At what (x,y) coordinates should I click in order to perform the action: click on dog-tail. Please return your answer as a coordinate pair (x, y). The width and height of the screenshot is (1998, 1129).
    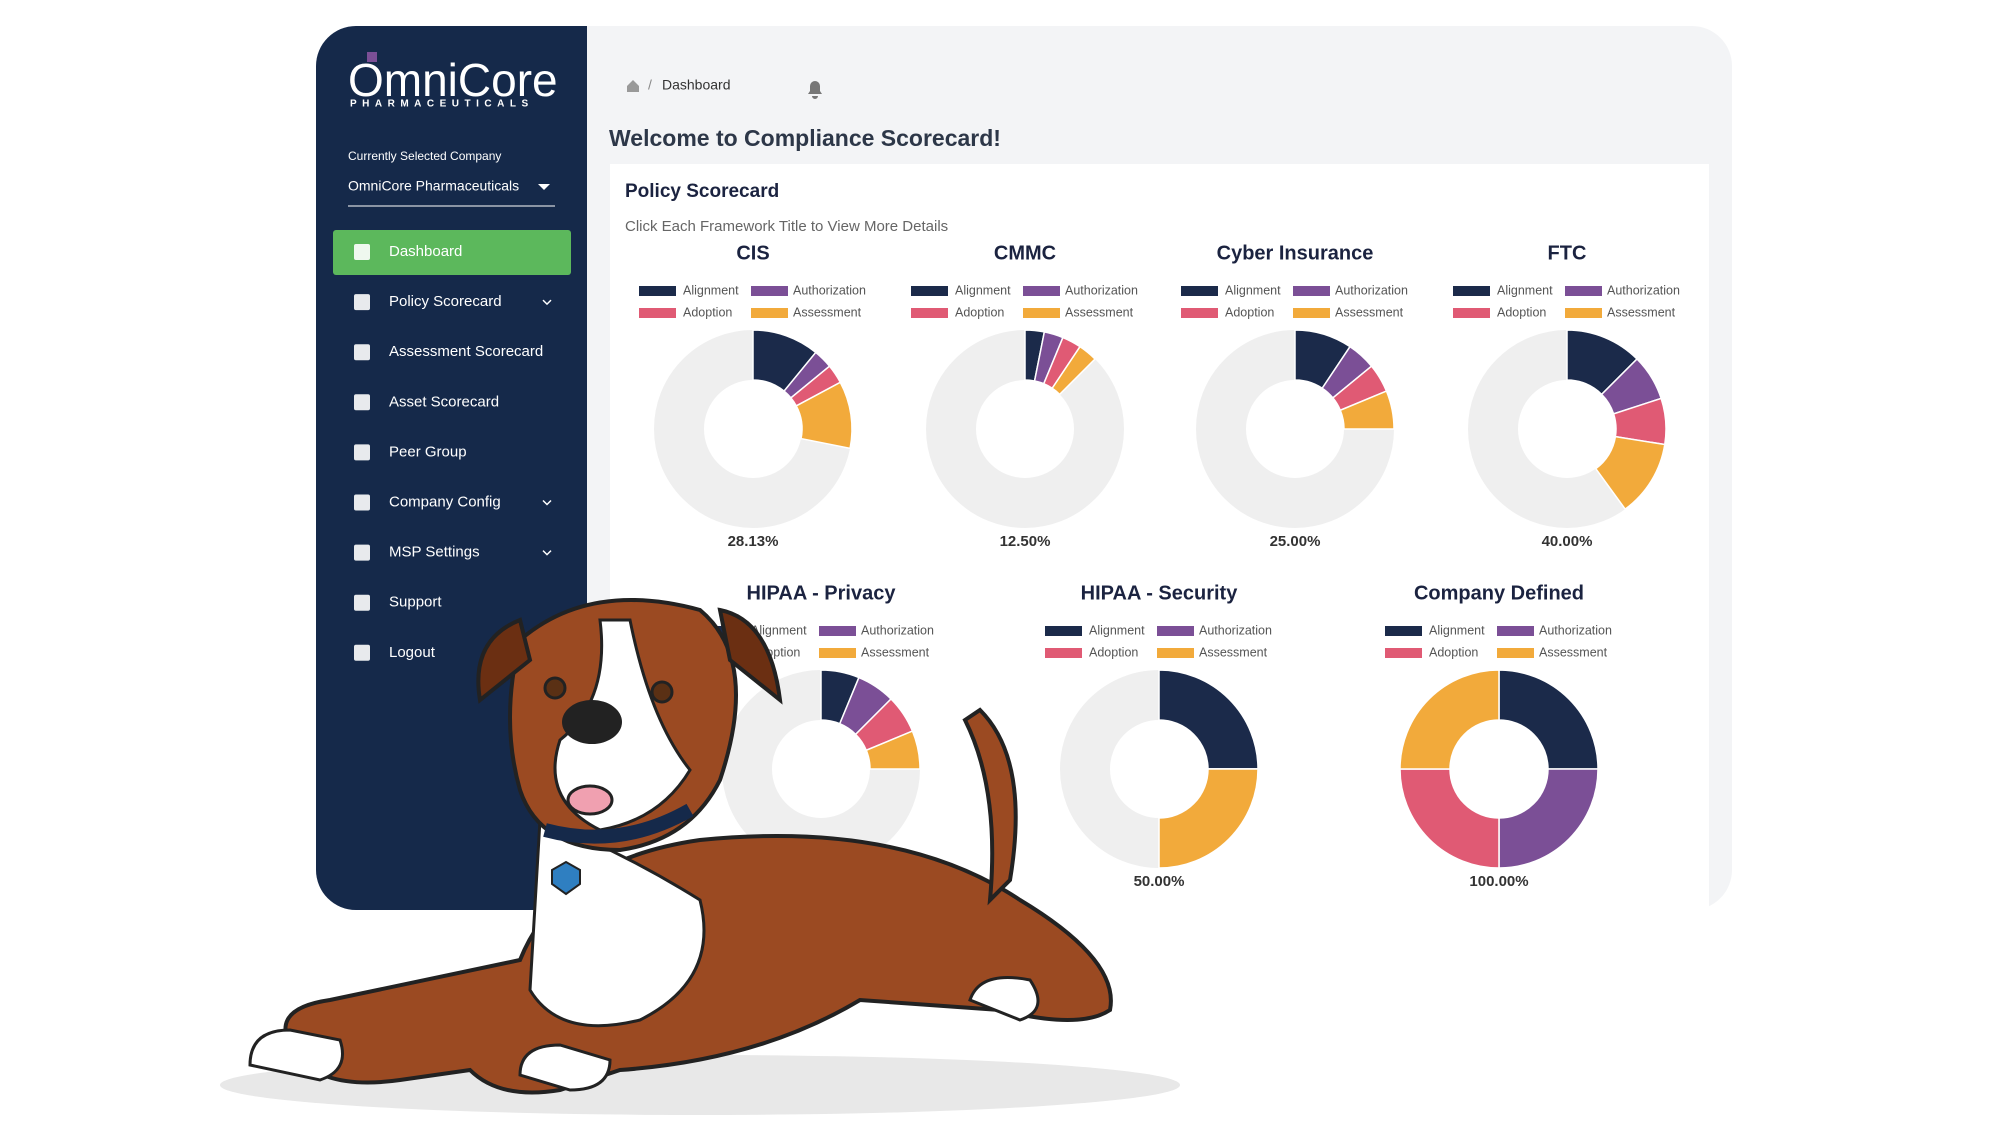
    Looking at the image, I should click on (990, 806).